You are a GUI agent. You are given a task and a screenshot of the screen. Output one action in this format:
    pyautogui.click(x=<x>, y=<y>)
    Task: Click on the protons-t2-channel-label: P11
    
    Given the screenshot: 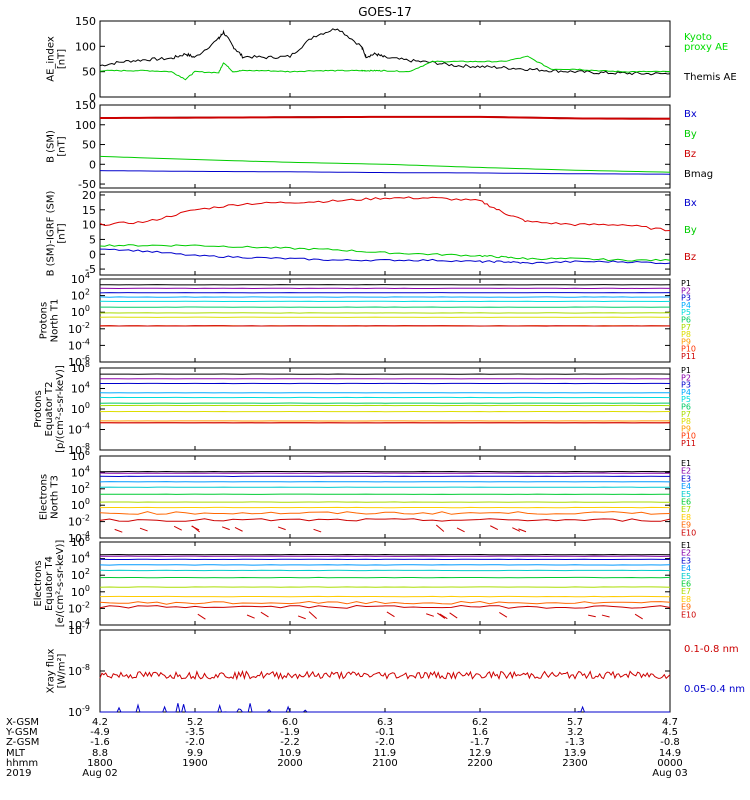 What is the action you would take?
    pyautogui.click(x=688, y=443)
    